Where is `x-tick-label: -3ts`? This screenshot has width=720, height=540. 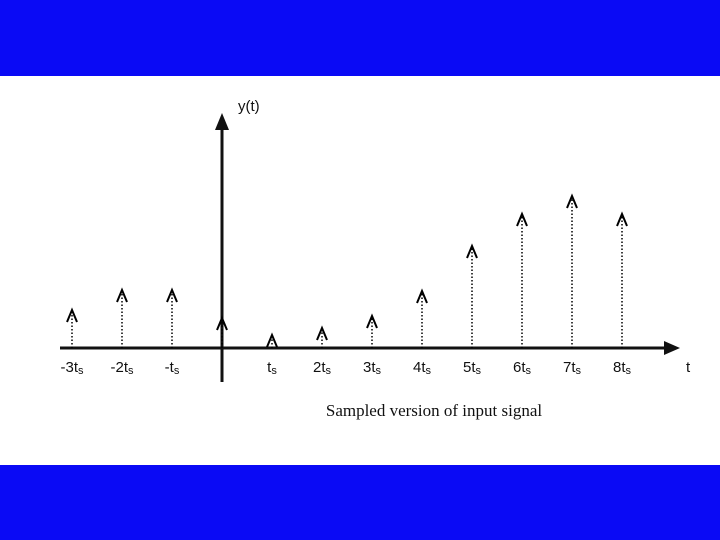
x-tick-label: -3ts is located at coordinates (72, 368).